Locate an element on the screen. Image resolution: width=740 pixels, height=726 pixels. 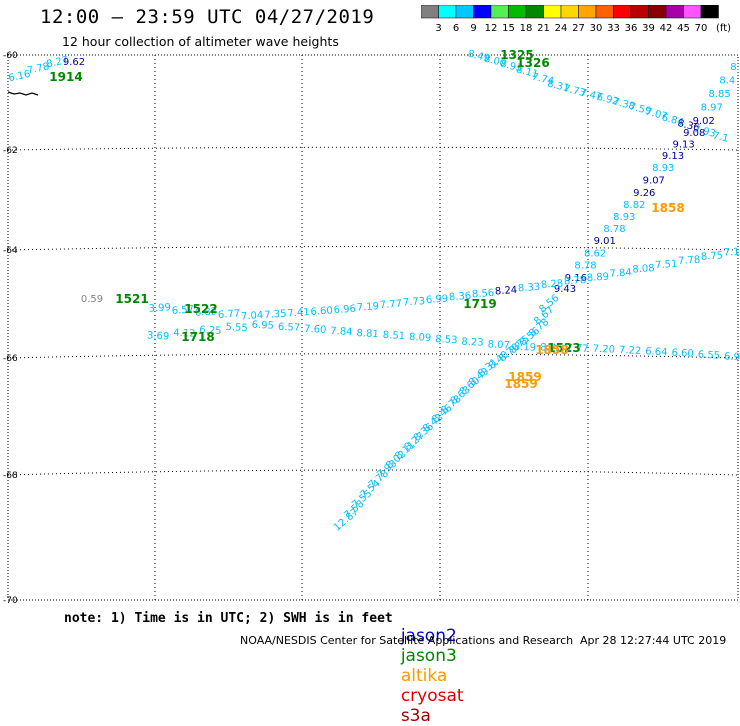
colorbar-tick-label: 12 is located at coordinates (491, 28).